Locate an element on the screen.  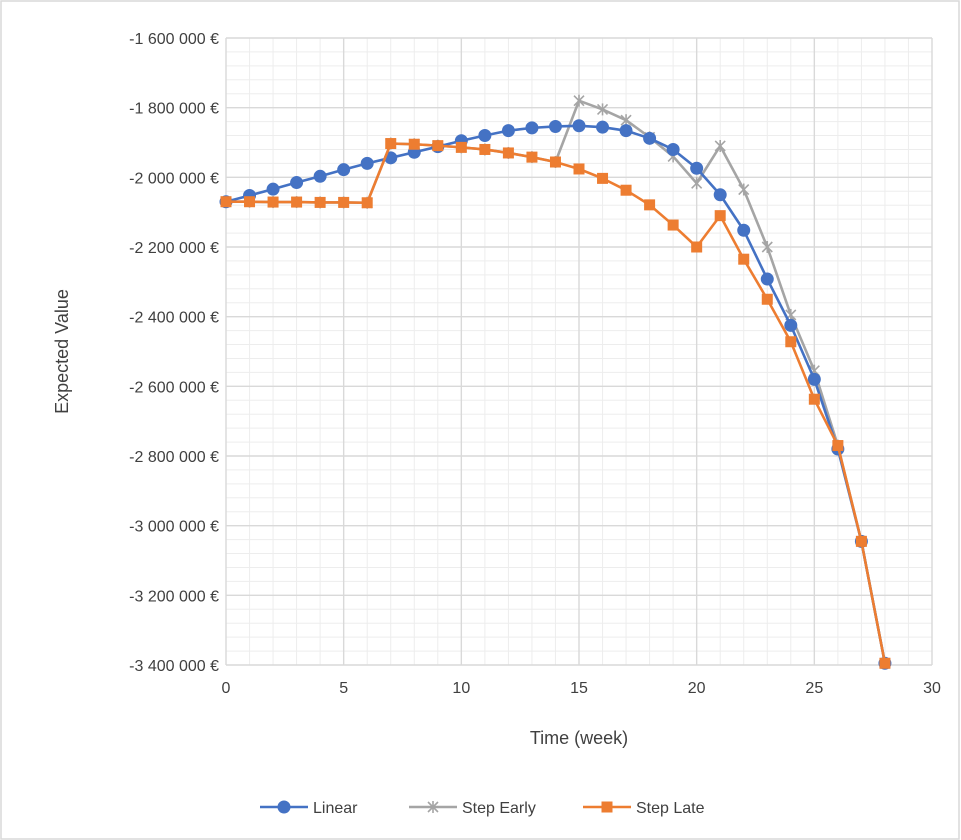
x-tick-label: 20 is located at coordinates (697, 688).